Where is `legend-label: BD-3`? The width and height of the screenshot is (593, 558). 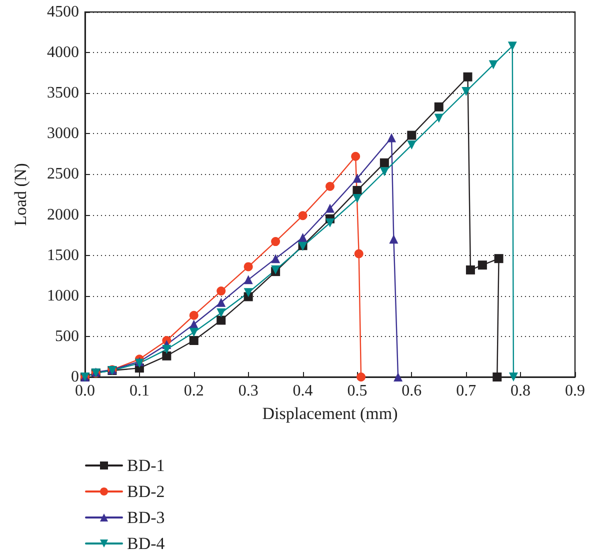 legend-label: BD-3 is located at coordinates (146, 517).